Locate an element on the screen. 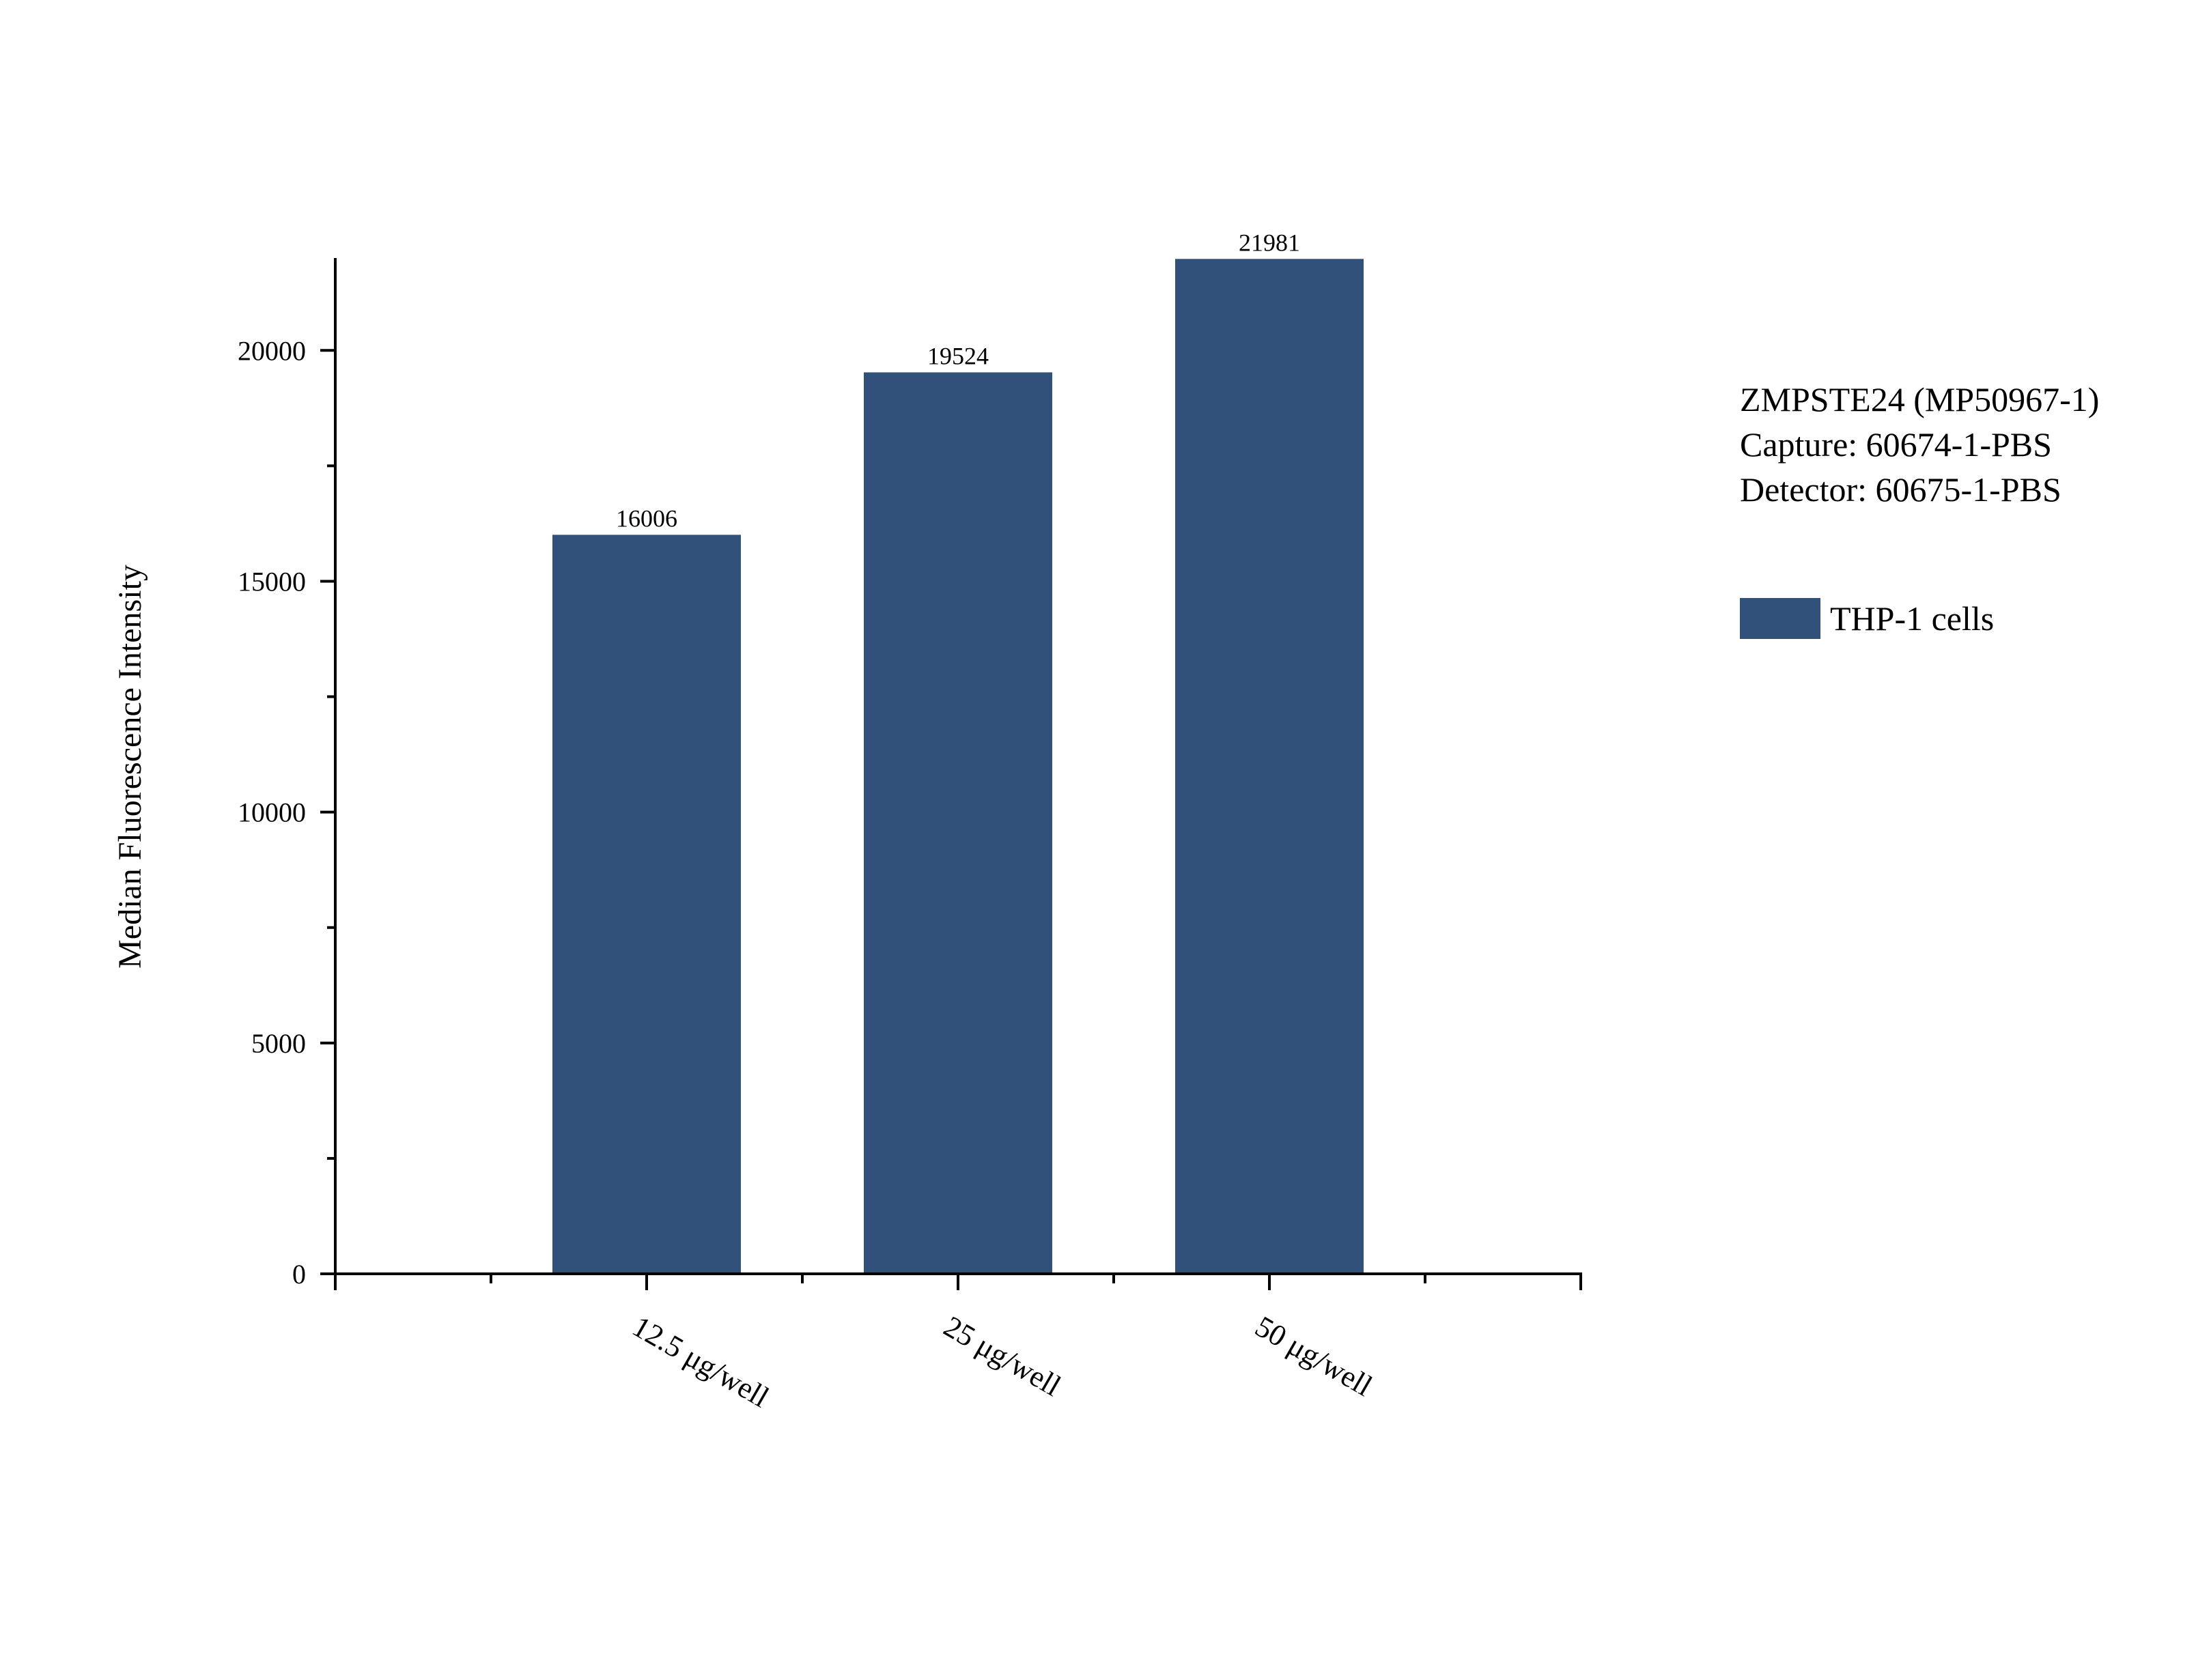  x-tick-label: 12.5 μg/well is located at coordinates (700, 1361).